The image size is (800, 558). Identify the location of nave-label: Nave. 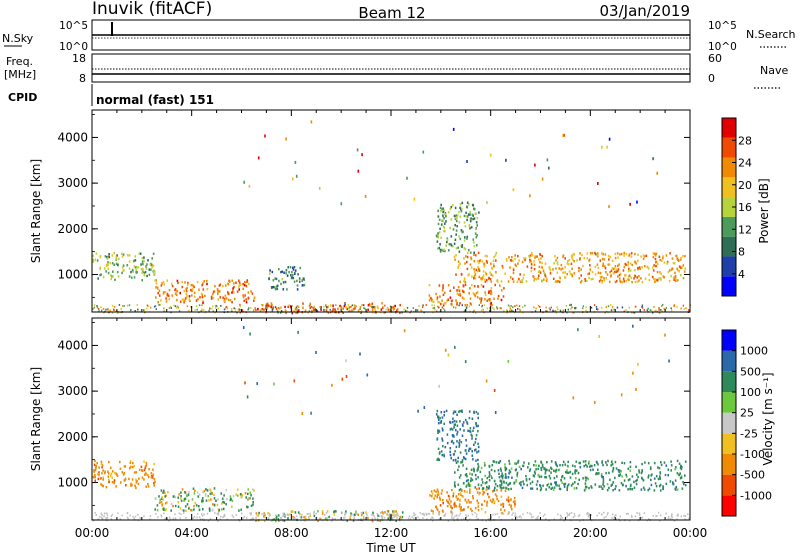
(774, 70).